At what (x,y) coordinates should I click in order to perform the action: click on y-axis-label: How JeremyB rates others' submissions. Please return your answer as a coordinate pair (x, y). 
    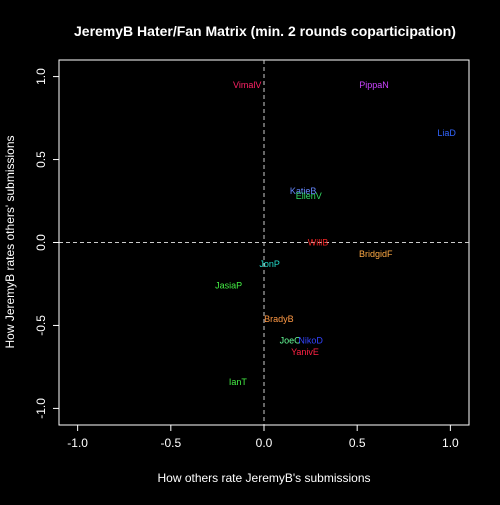
    Looking at the image, I should click on (10, 241).